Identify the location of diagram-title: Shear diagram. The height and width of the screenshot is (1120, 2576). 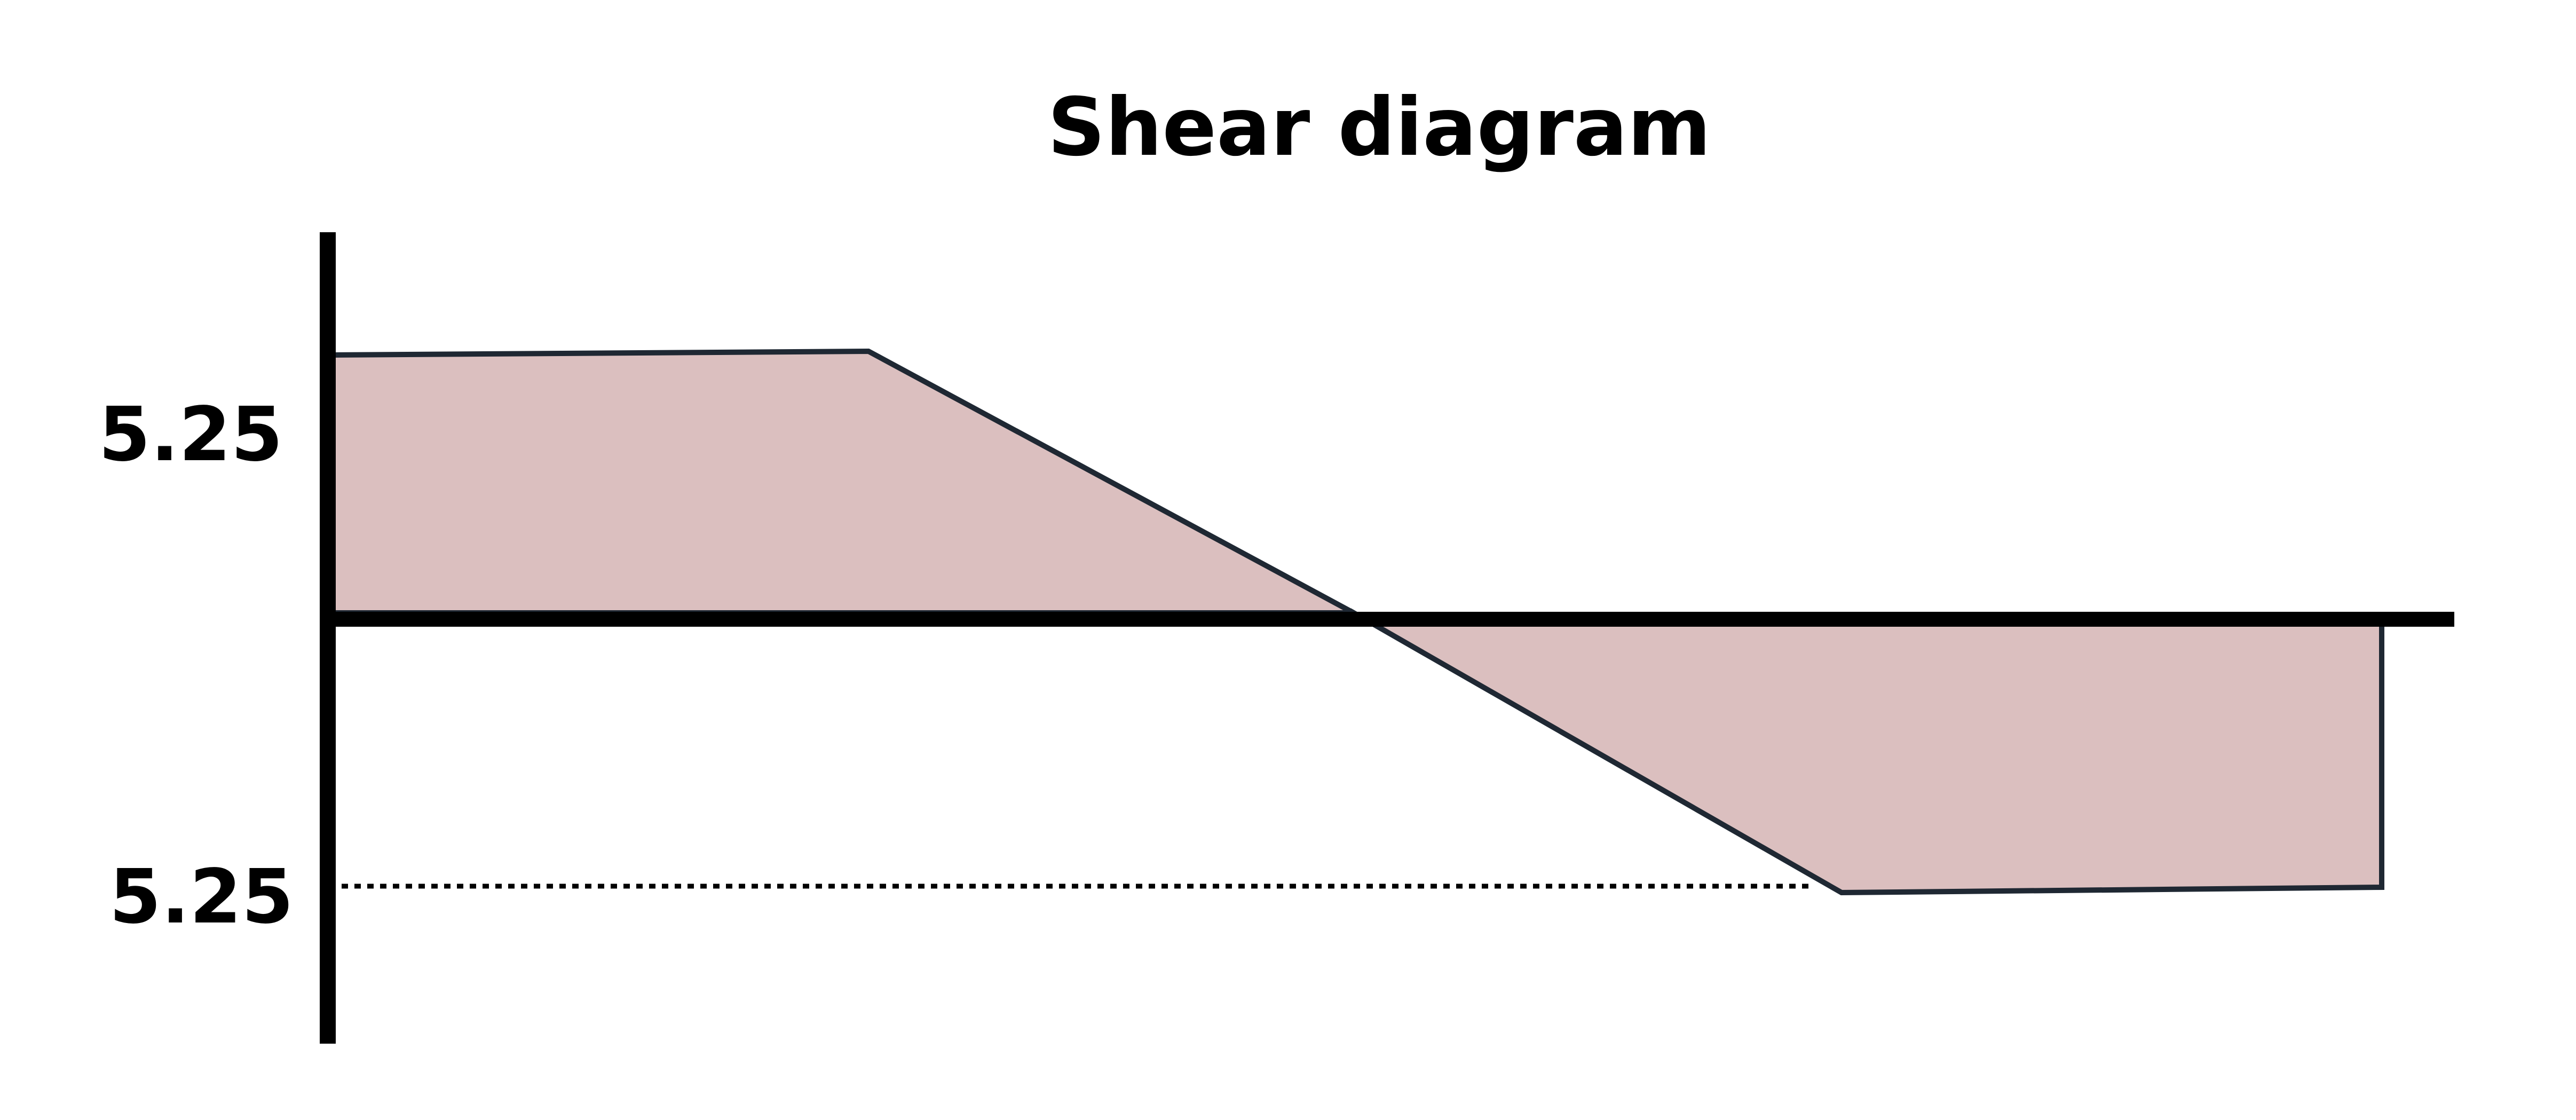
(1379, 127).